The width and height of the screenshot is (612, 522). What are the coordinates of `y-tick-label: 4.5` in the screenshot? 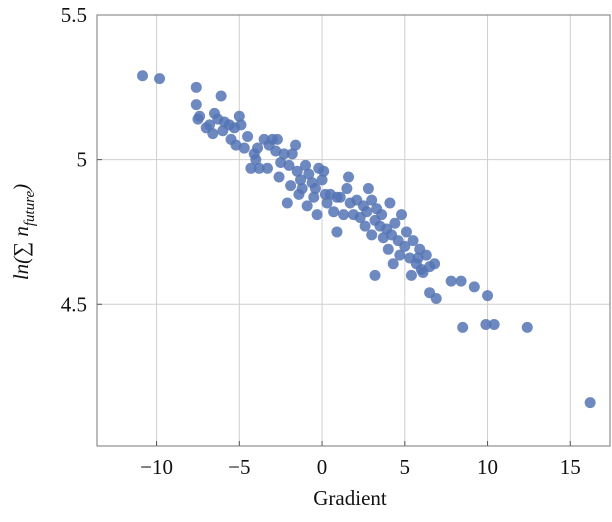 It's located at (74, 304).